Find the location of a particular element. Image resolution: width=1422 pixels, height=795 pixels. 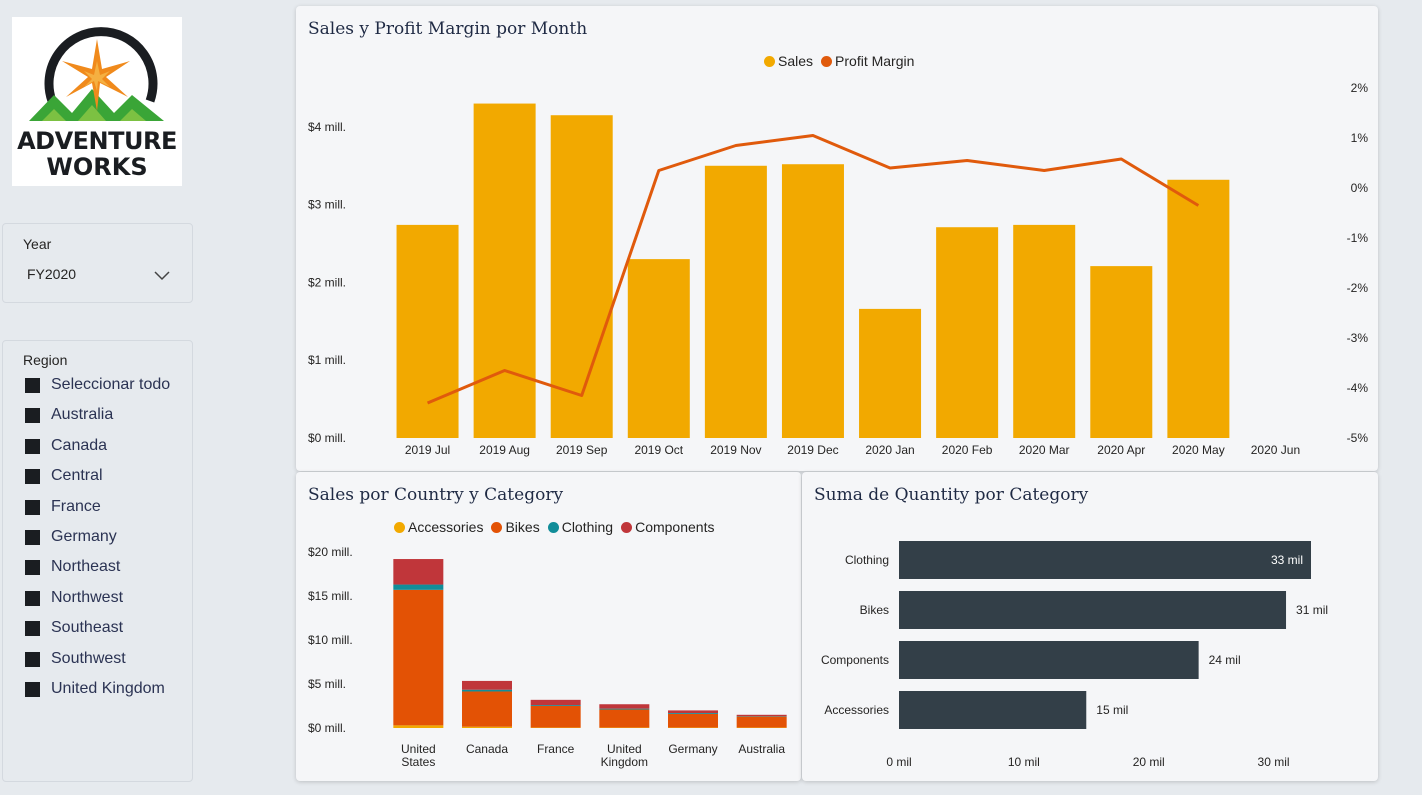

legend-item-profit-margin: Profit Margin is located at coordinates (867, 61).